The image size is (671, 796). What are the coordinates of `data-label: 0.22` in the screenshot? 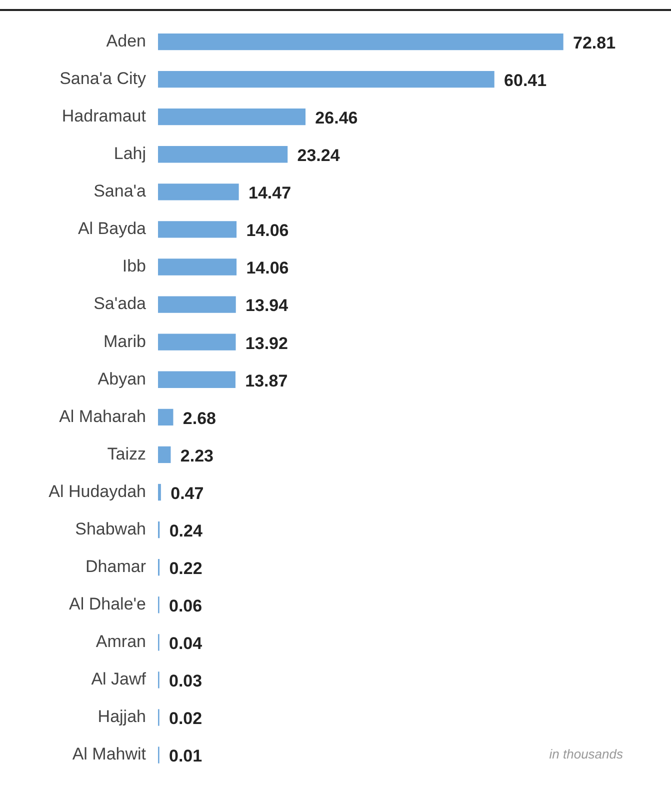 It's located at (185, 568).